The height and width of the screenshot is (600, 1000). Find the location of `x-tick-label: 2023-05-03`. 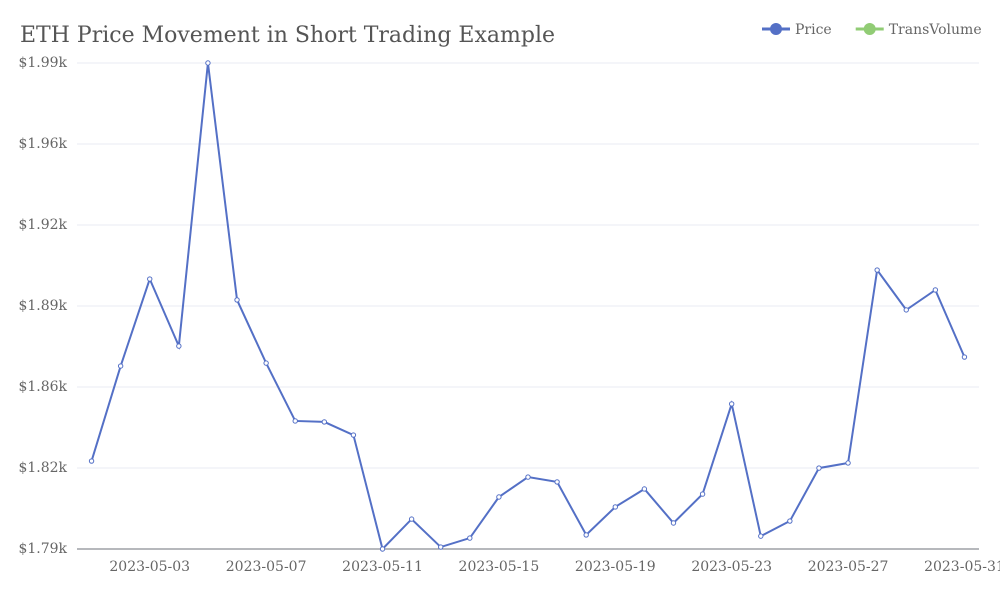

x-tick-label: 2023-05-03 is located at coordinates (149, 567).